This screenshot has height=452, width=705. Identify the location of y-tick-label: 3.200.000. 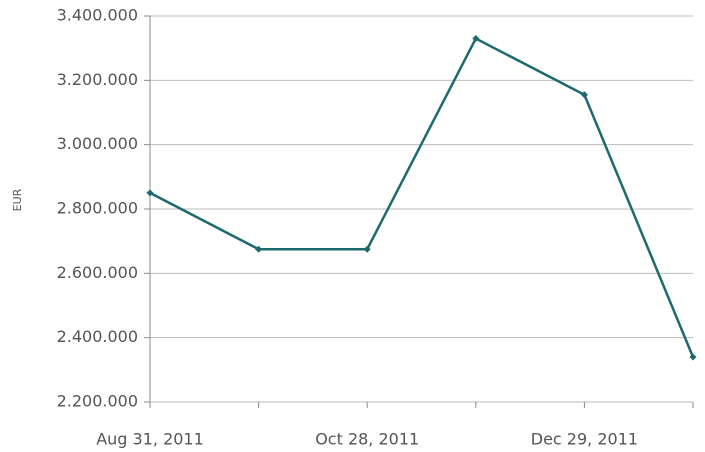
(97, 79).